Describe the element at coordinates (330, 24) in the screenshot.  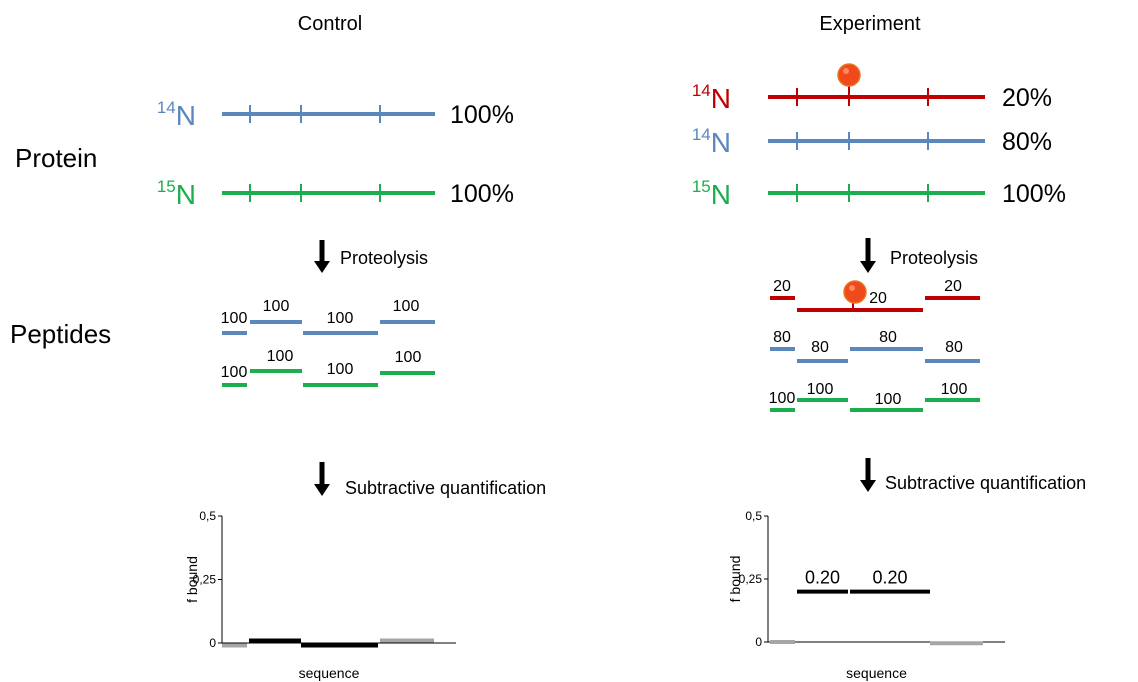
I see `panel-title: Control` at that location.